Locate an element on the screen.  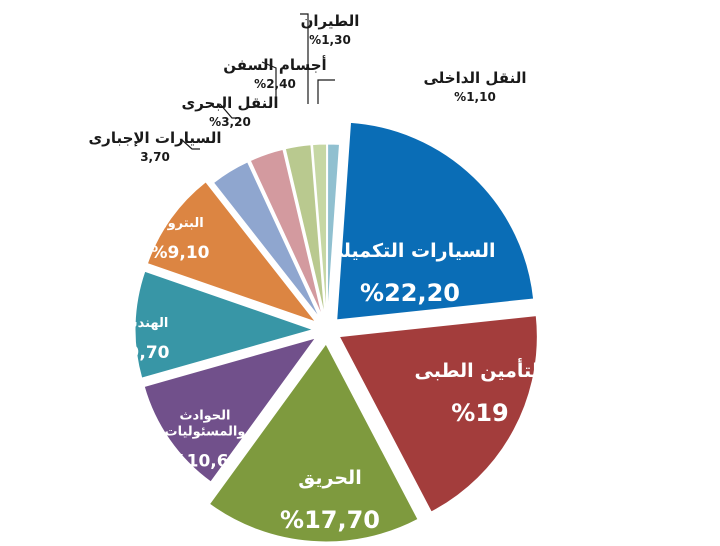
slice-name: السيارات الإجبارى is located at coordinates (154, 138).